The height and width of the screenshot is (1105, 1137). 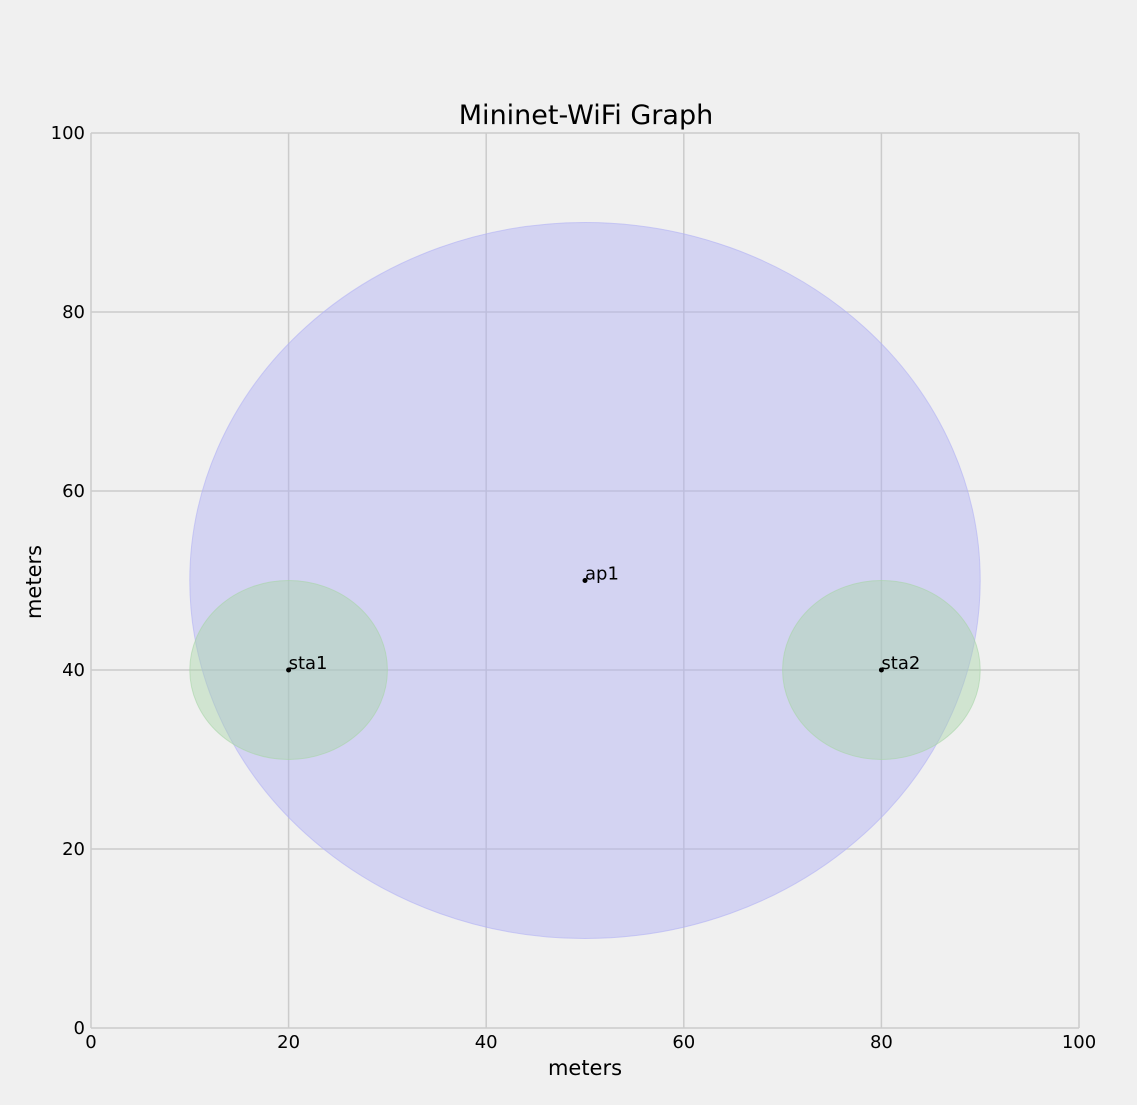 I want to click on y-axis-label: meters, so click(x=34, y=582).